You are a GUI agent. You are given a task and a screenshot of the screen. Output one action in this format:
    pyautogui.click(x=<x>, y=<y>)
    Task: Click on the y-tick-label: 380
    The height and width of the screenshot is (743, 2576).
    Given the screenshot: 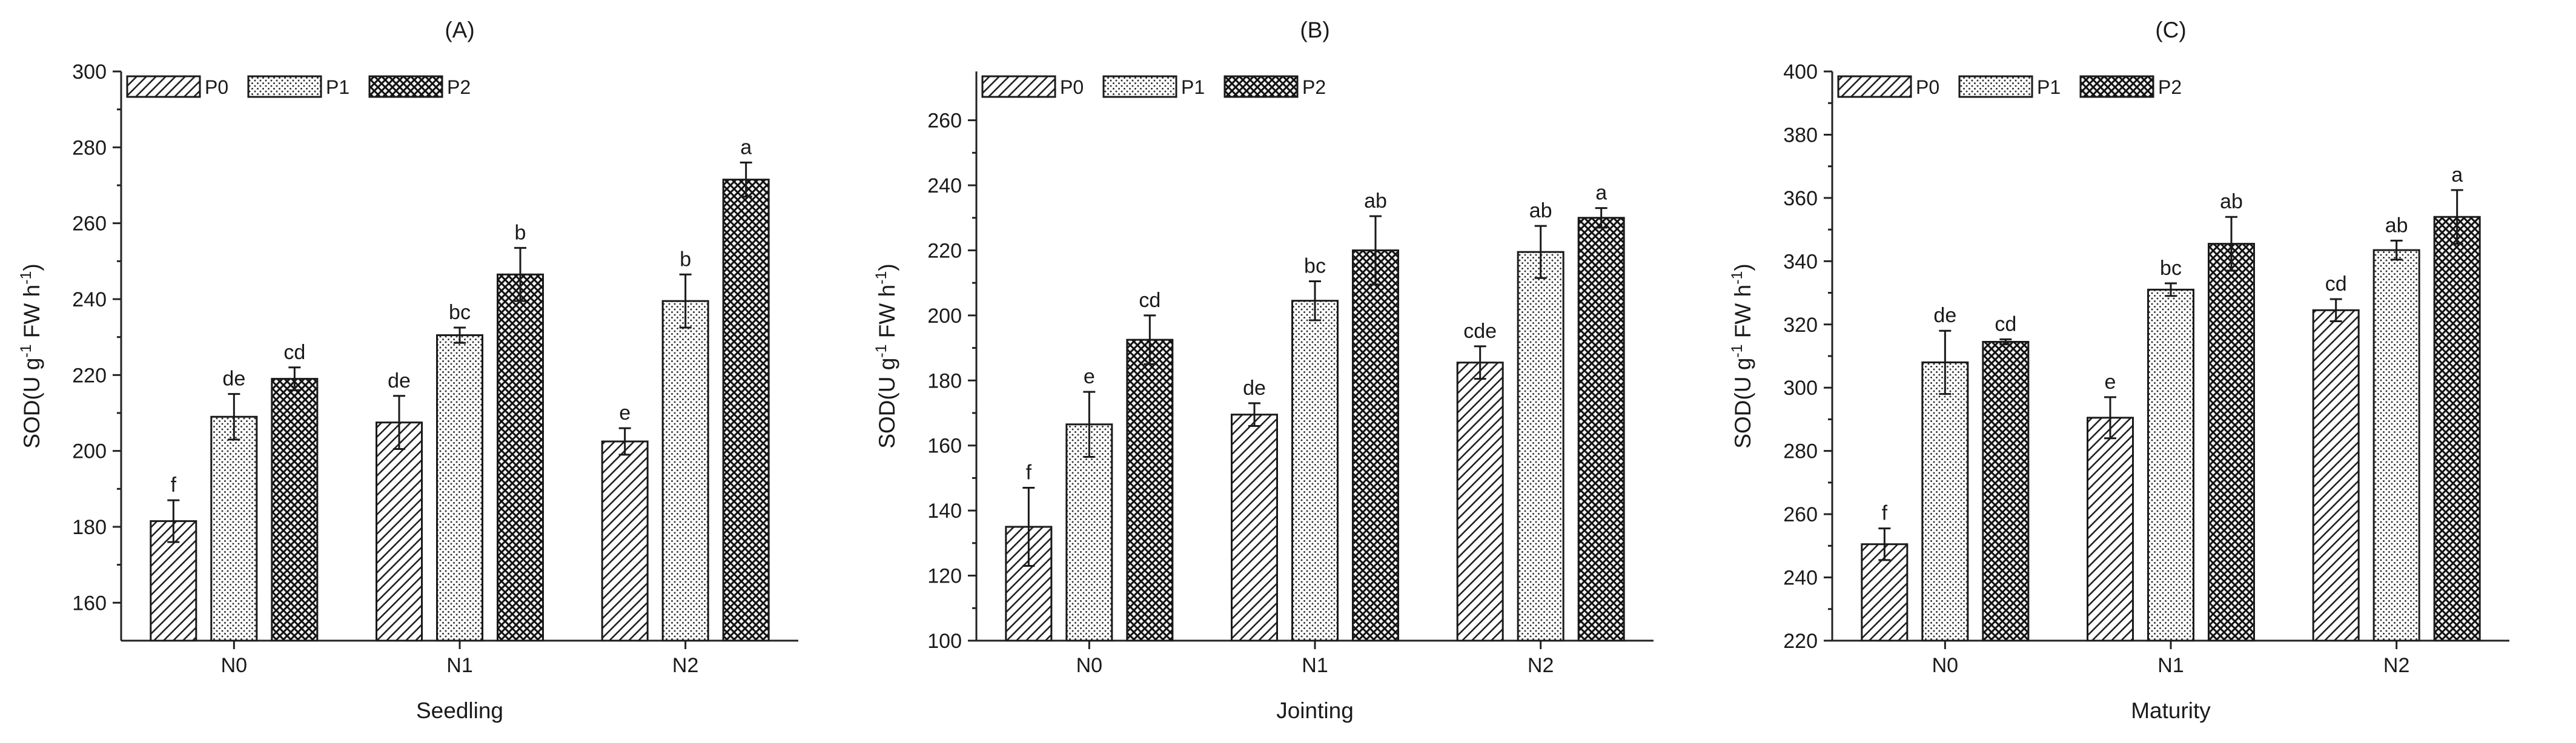 What is the action you would take?
    pyautogui.click(x=1800, y=135)
    